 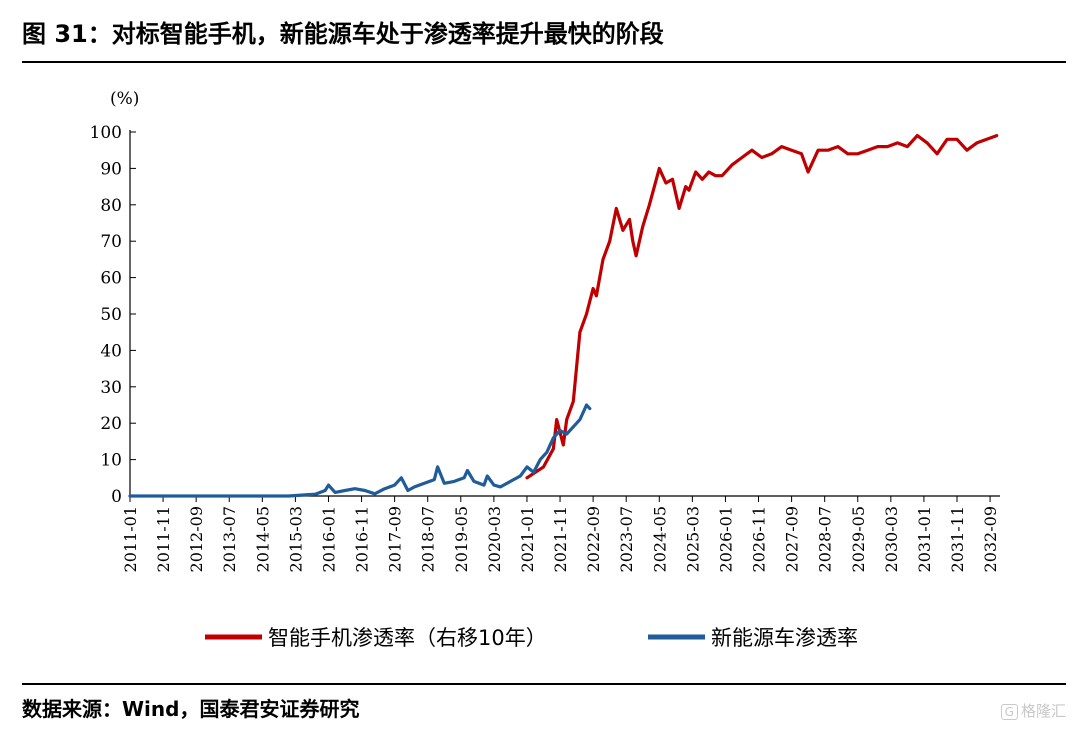 What do you see at coordinates (593, 539) in the screenshot?
I see `x-tick-label: 2022-09` at bounding box center [593, 539].